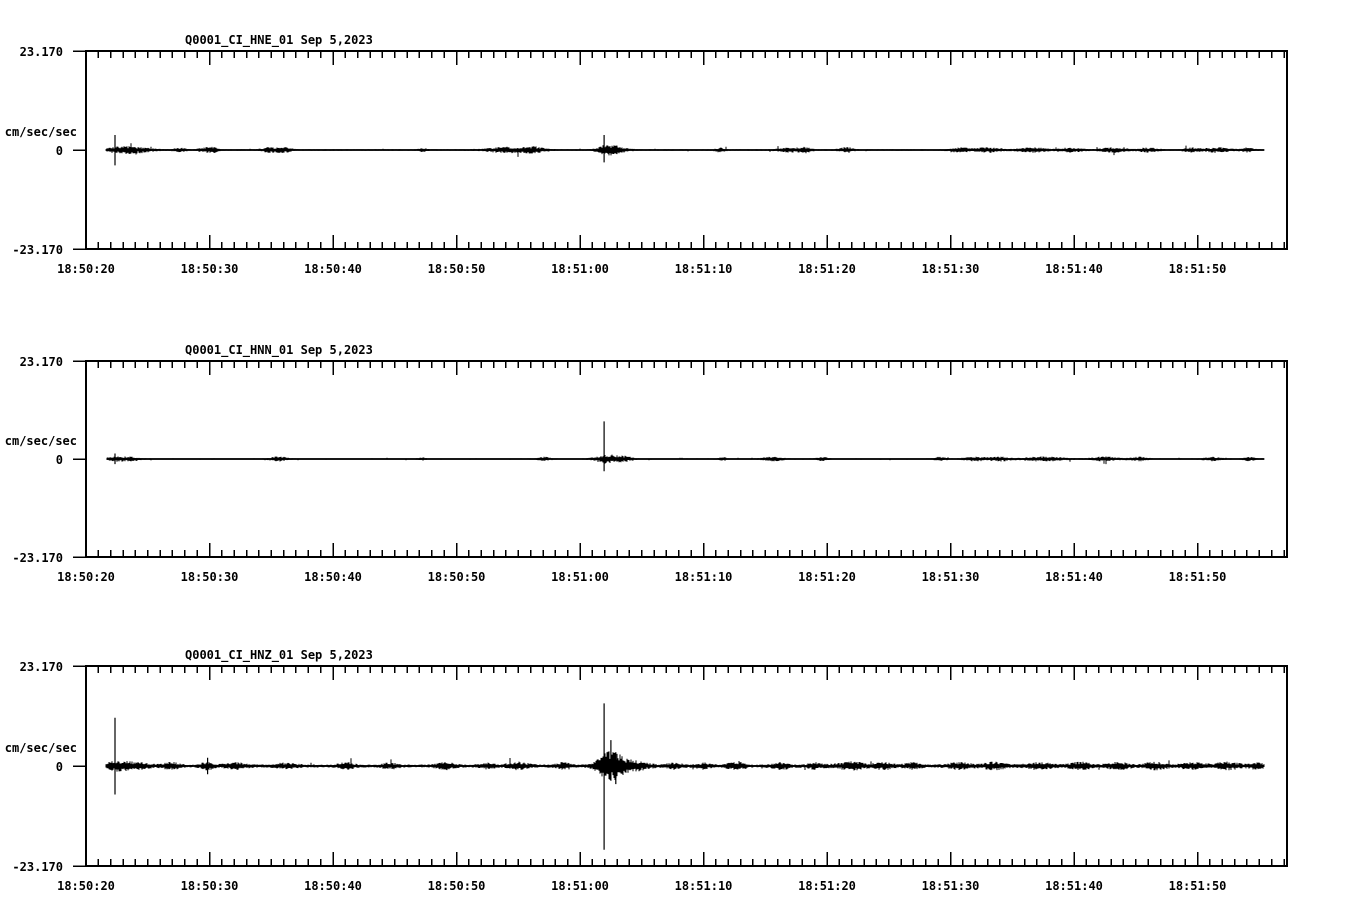  I want to click on waveform-spikes-HNN, so click(359, 446).